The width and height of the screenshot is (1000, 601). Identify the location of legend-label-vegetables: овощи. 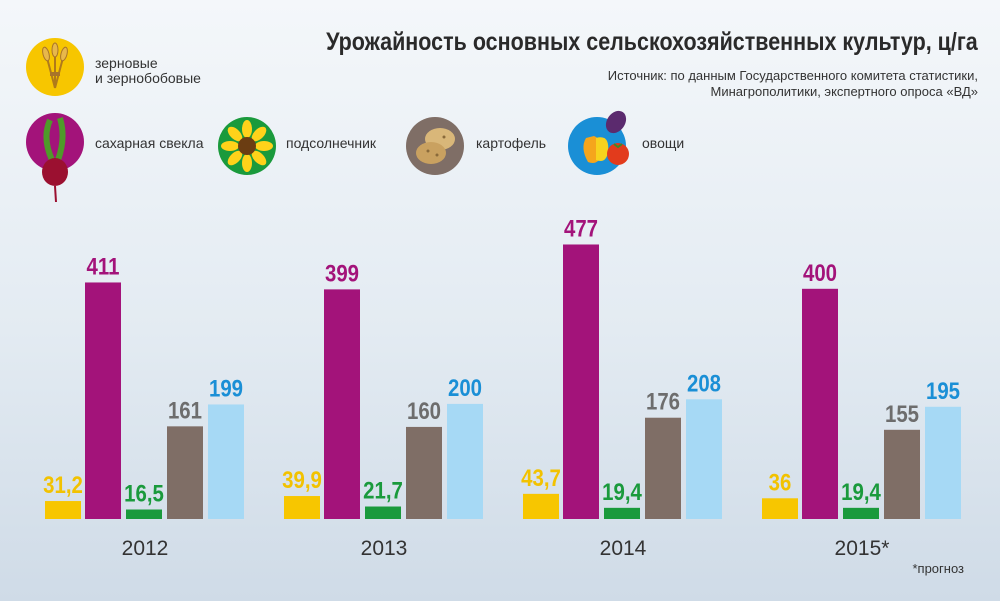
(663, 143).